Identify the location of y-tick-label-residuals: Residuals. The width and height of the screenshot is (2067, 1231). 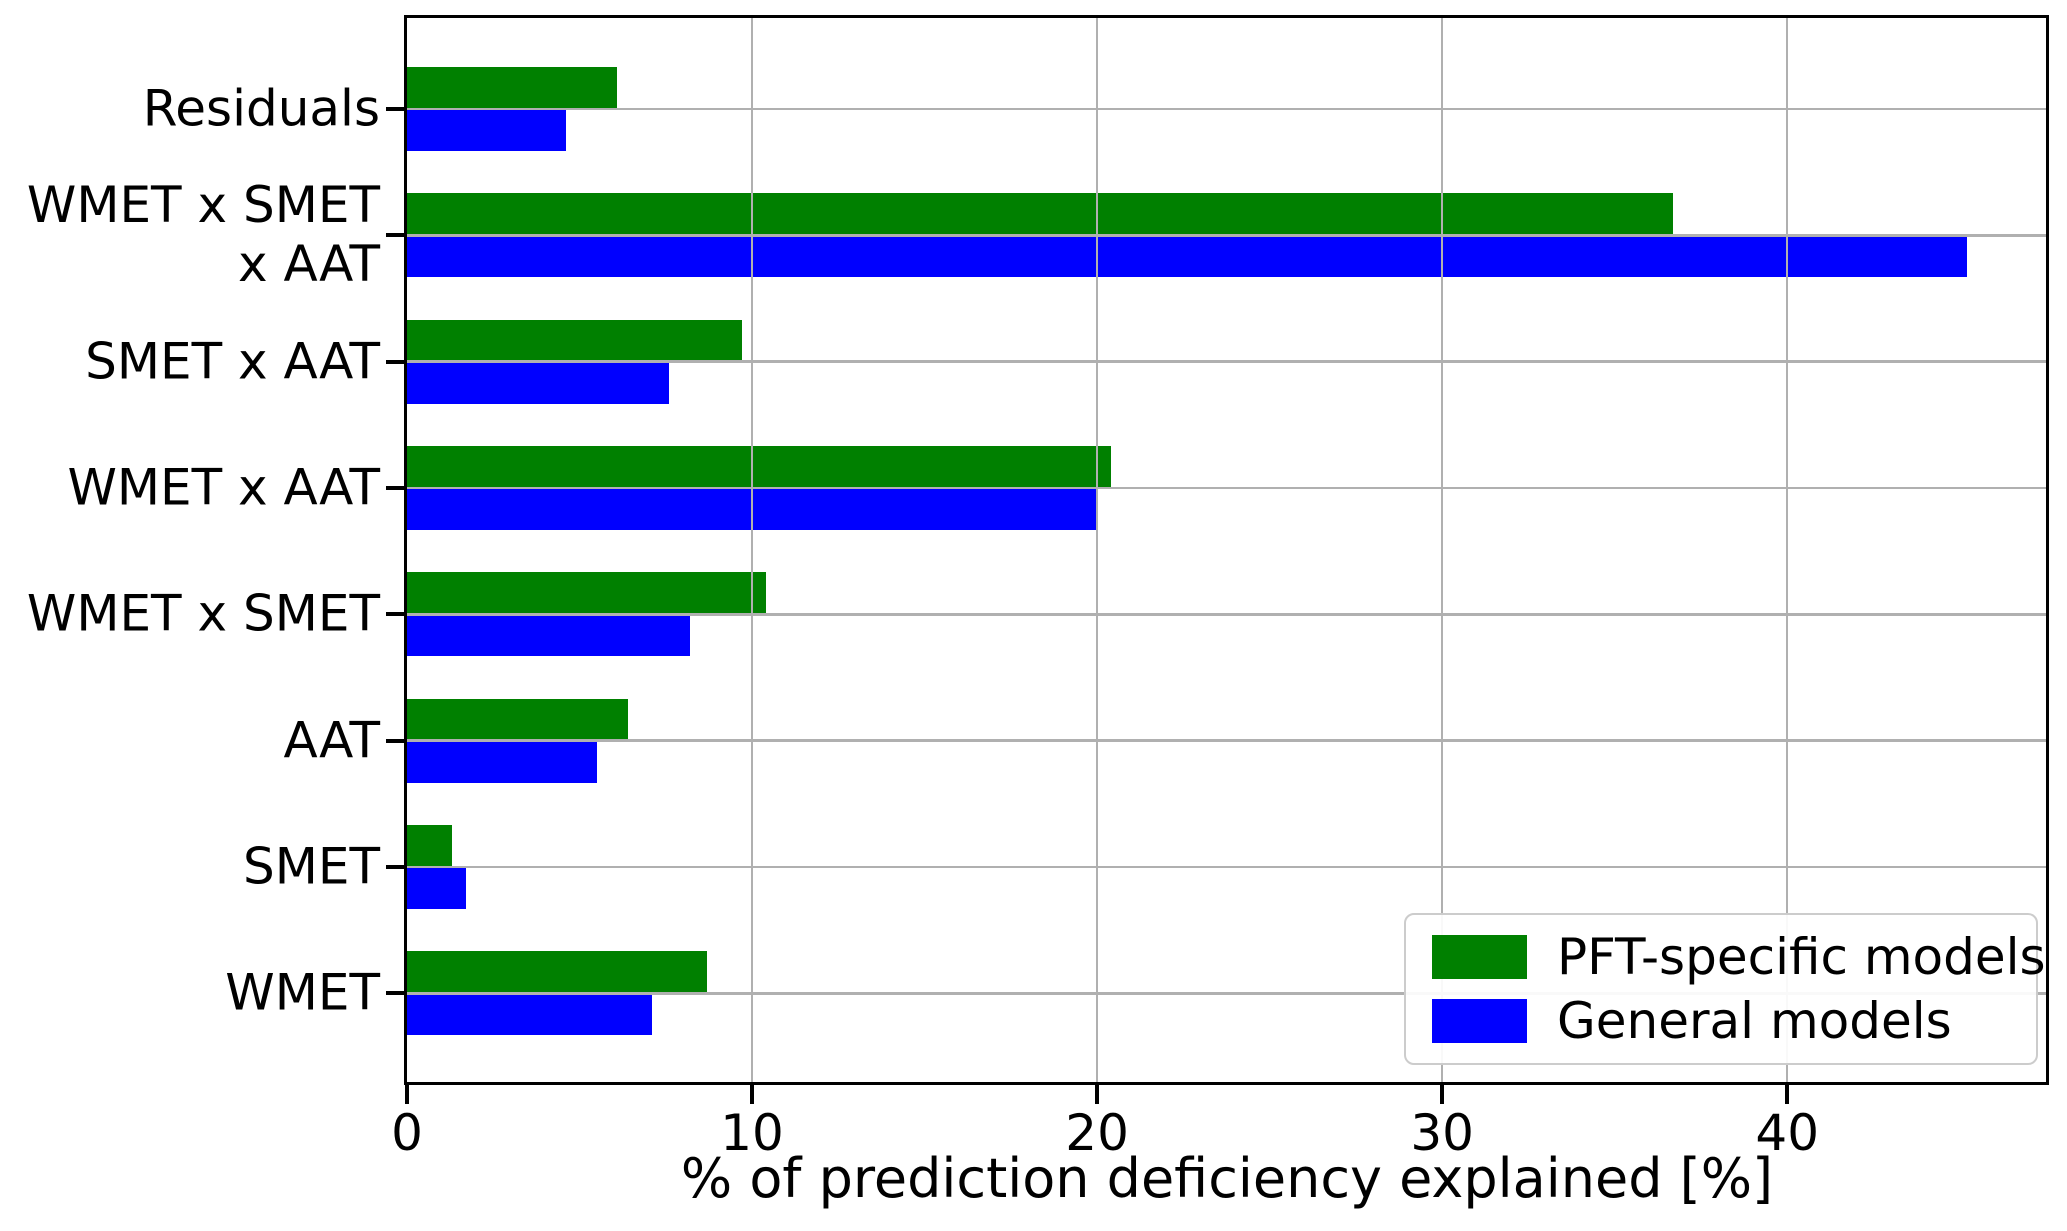
(261, 108).